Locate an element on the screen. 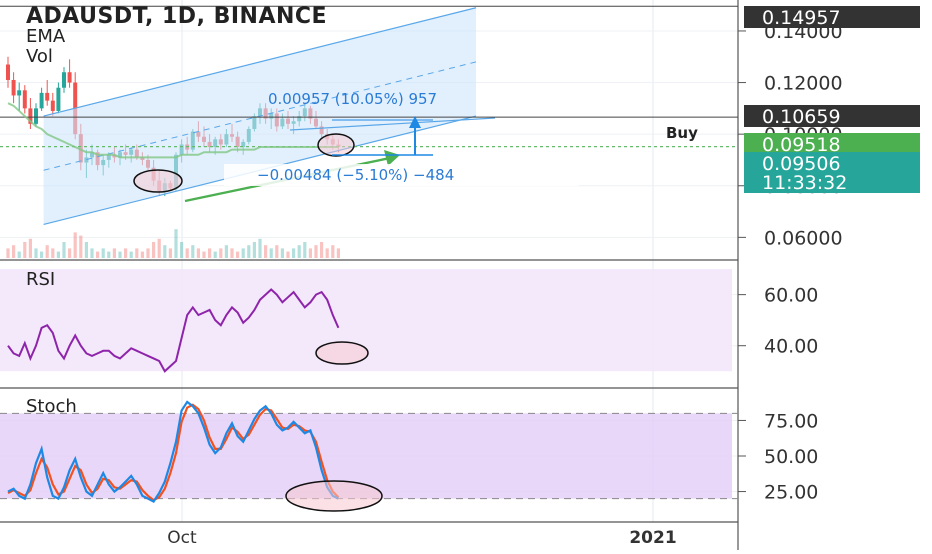 The image size is (932, 554). ema-legend: EMA is located at coordinates (46, 36).